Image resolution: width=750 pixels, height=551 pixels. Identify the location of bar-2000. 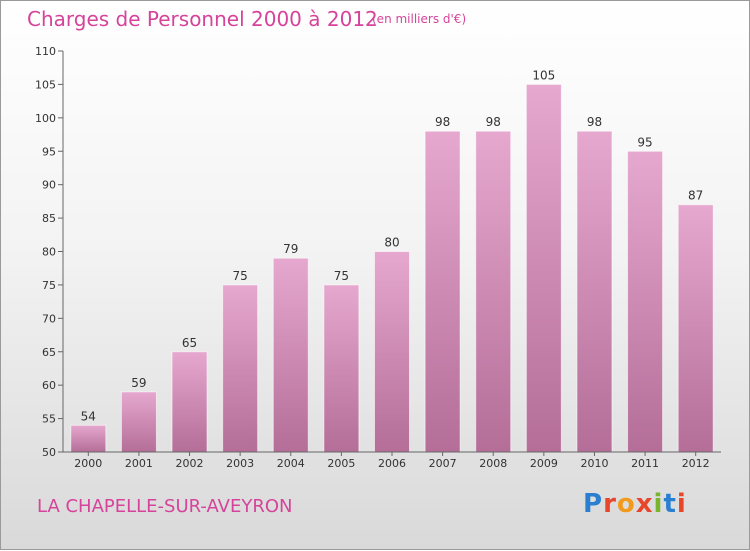
(88, 438).